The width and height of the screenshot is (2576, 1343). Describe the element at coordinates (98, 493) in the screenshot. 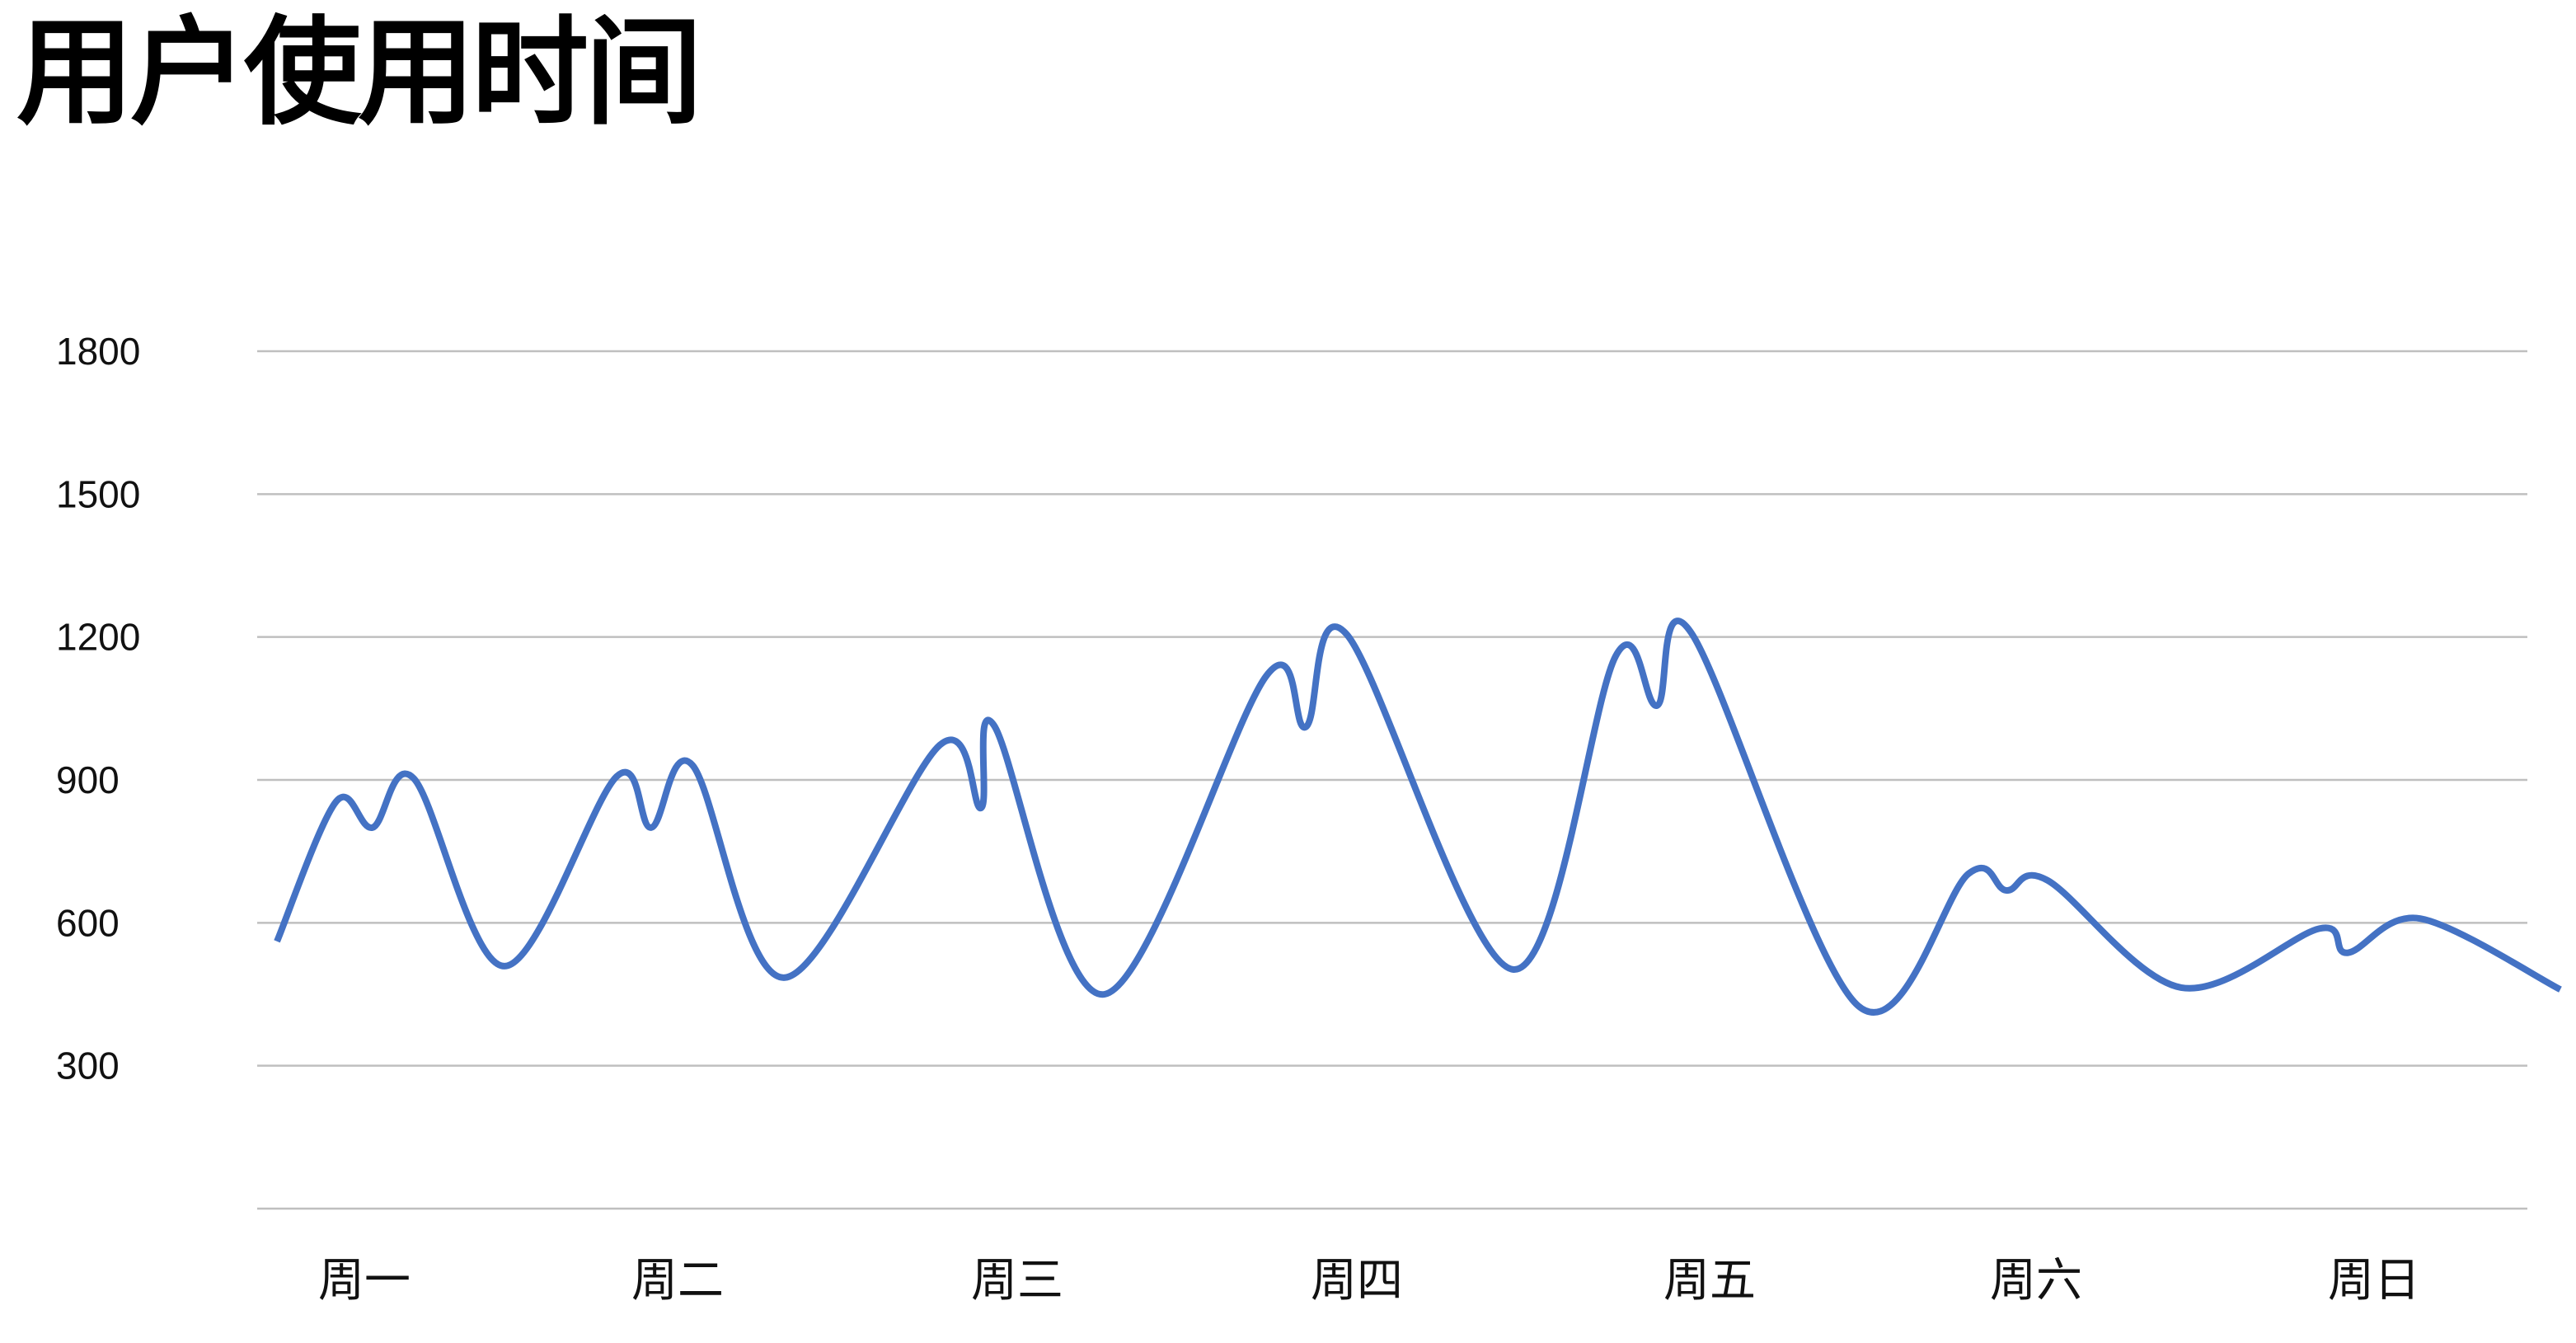

I see `y-tick-label: 1500` at that location.